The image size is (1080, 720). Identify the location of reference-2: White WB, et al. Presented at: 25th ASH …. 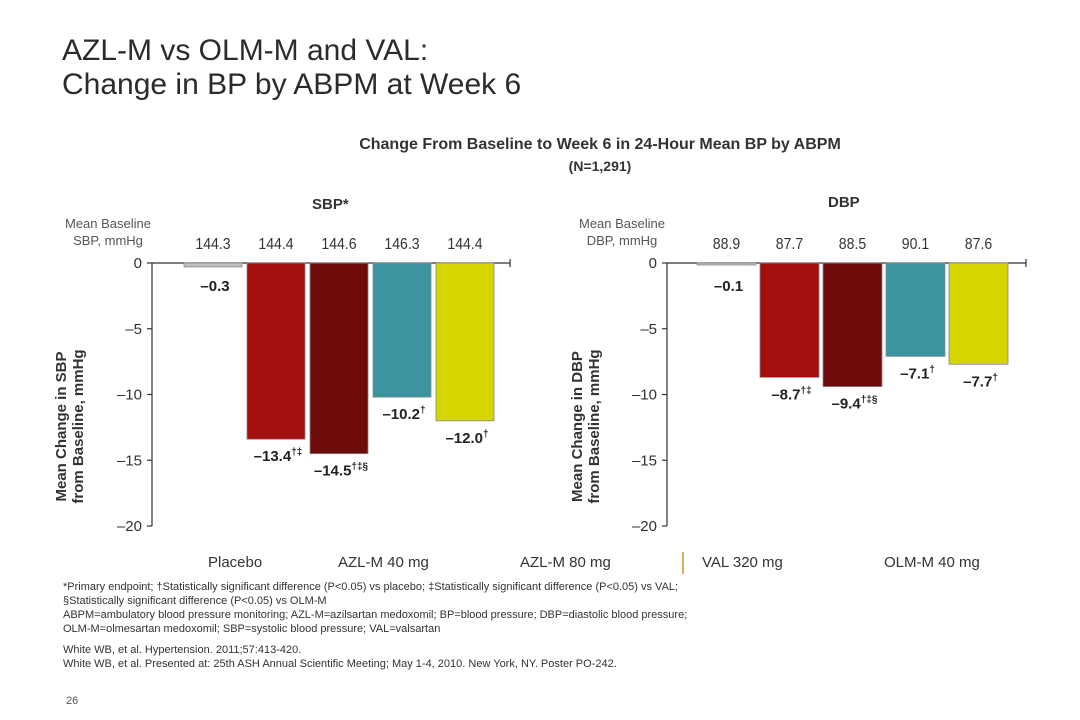
(340, 664).